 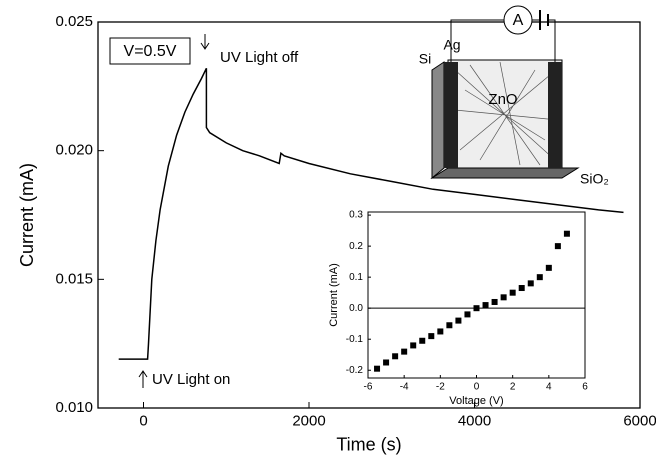 I want to click on x-tick-label: 6, so click(x=585, y=387).